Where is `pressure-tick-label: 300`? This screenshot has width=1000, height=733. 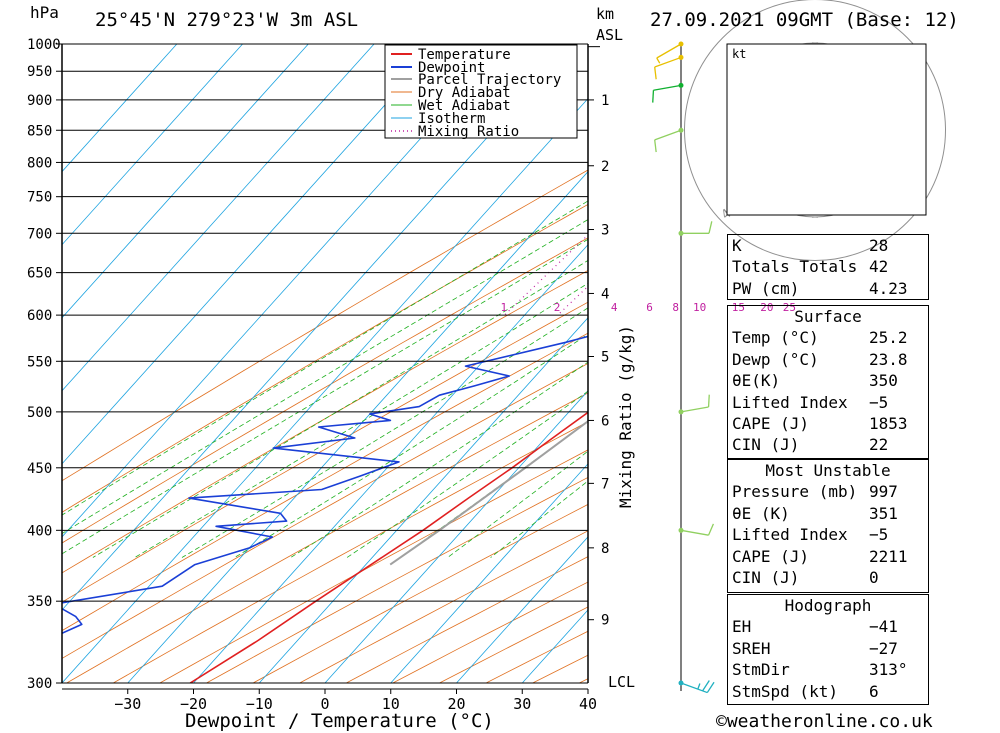 pressure-tick-label: 300 is located at coordinates (39, 684).